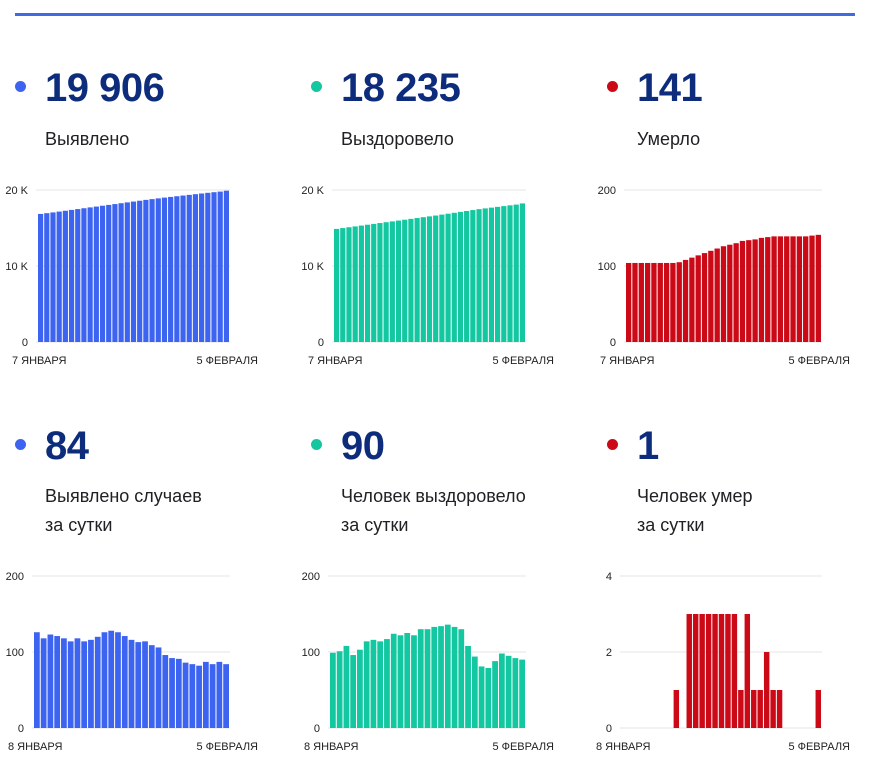 The width and height of the screenshot is (887, 779). I want to click on stat-label: Выявлено, so click(87, 139).